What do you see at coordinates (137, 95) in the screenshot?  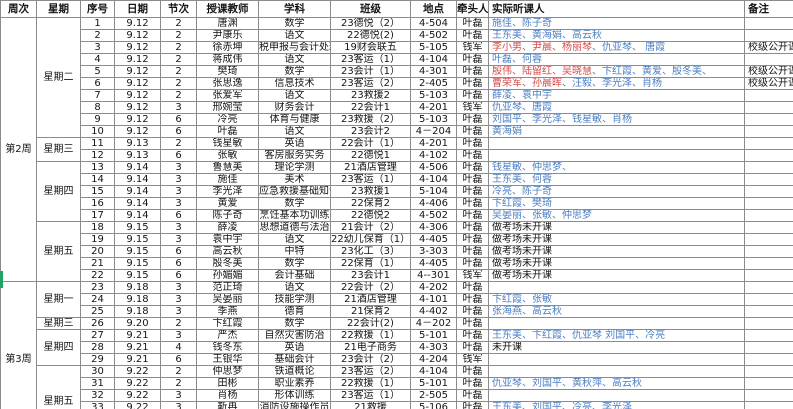 I see `date-cell: 9.12` at bounding box center [137, 95].